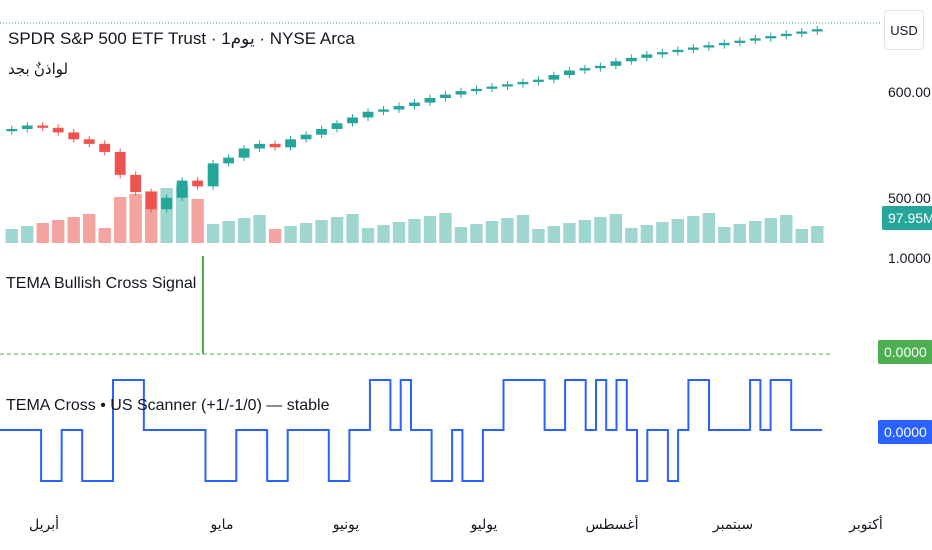 The image size is (932, 550). Describe the element at coordinates (907, 218) in the screenshot. I see `volume-badge: 97.95M` at that location.